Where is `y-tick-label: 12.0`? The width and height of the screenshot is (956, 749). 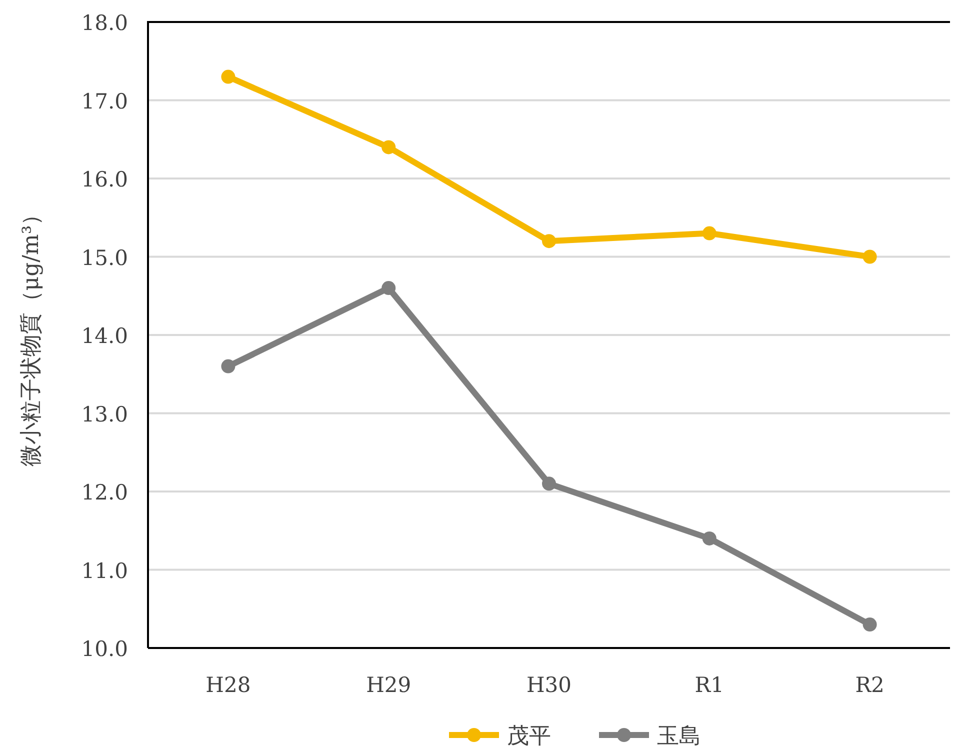 y-tick-label: 12.0 is located at coordinates (104, 492).